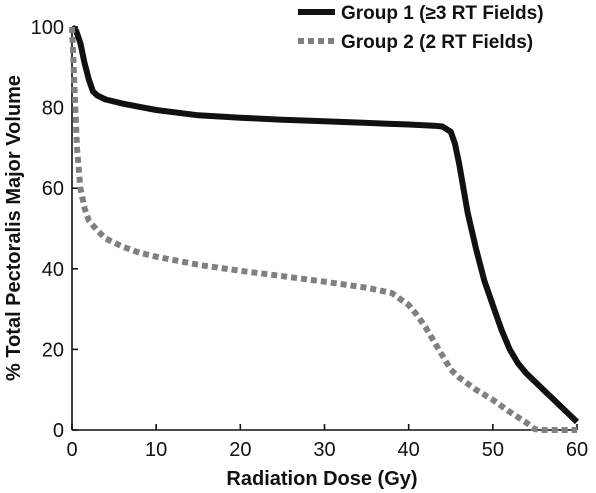  Describe the element at coordinates (577, 450) in the screenshot. I see `x-tick-label: 60` at that location.